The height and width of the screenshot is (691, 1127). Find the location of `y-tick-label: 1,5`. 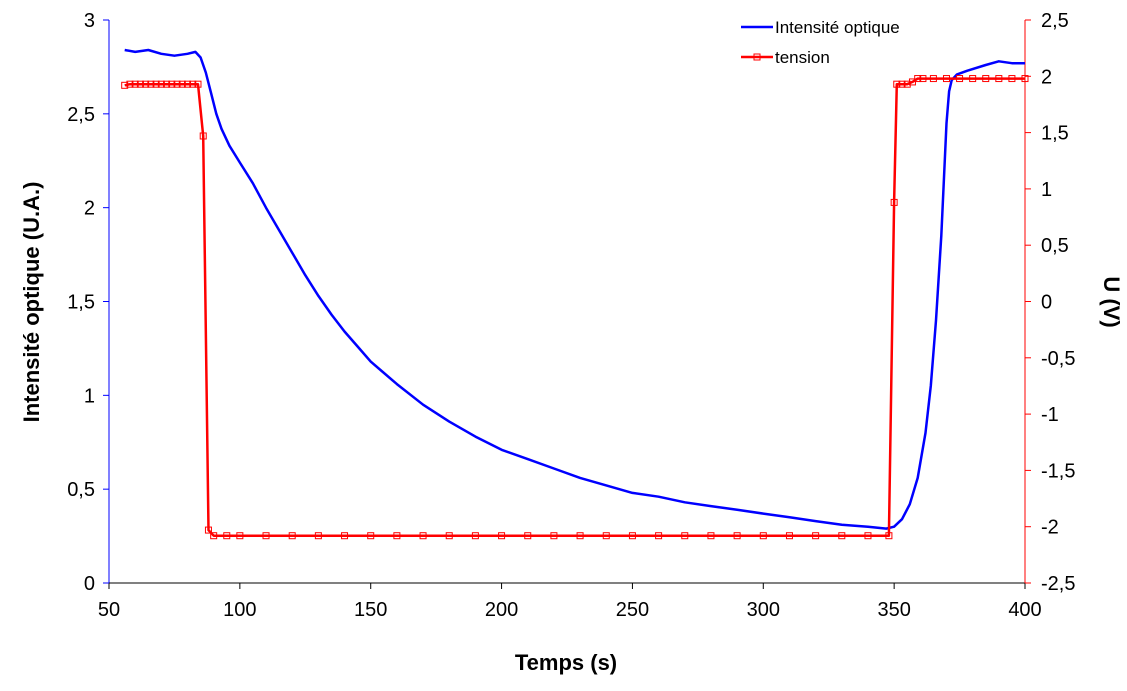

y-tick-label: 1,5 is located at coordinates (81, 303).